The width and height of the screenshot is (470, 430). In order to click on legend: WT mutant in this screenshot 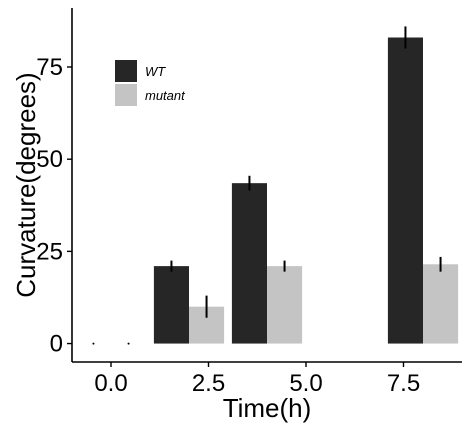, I will do `click(150, 83)`.